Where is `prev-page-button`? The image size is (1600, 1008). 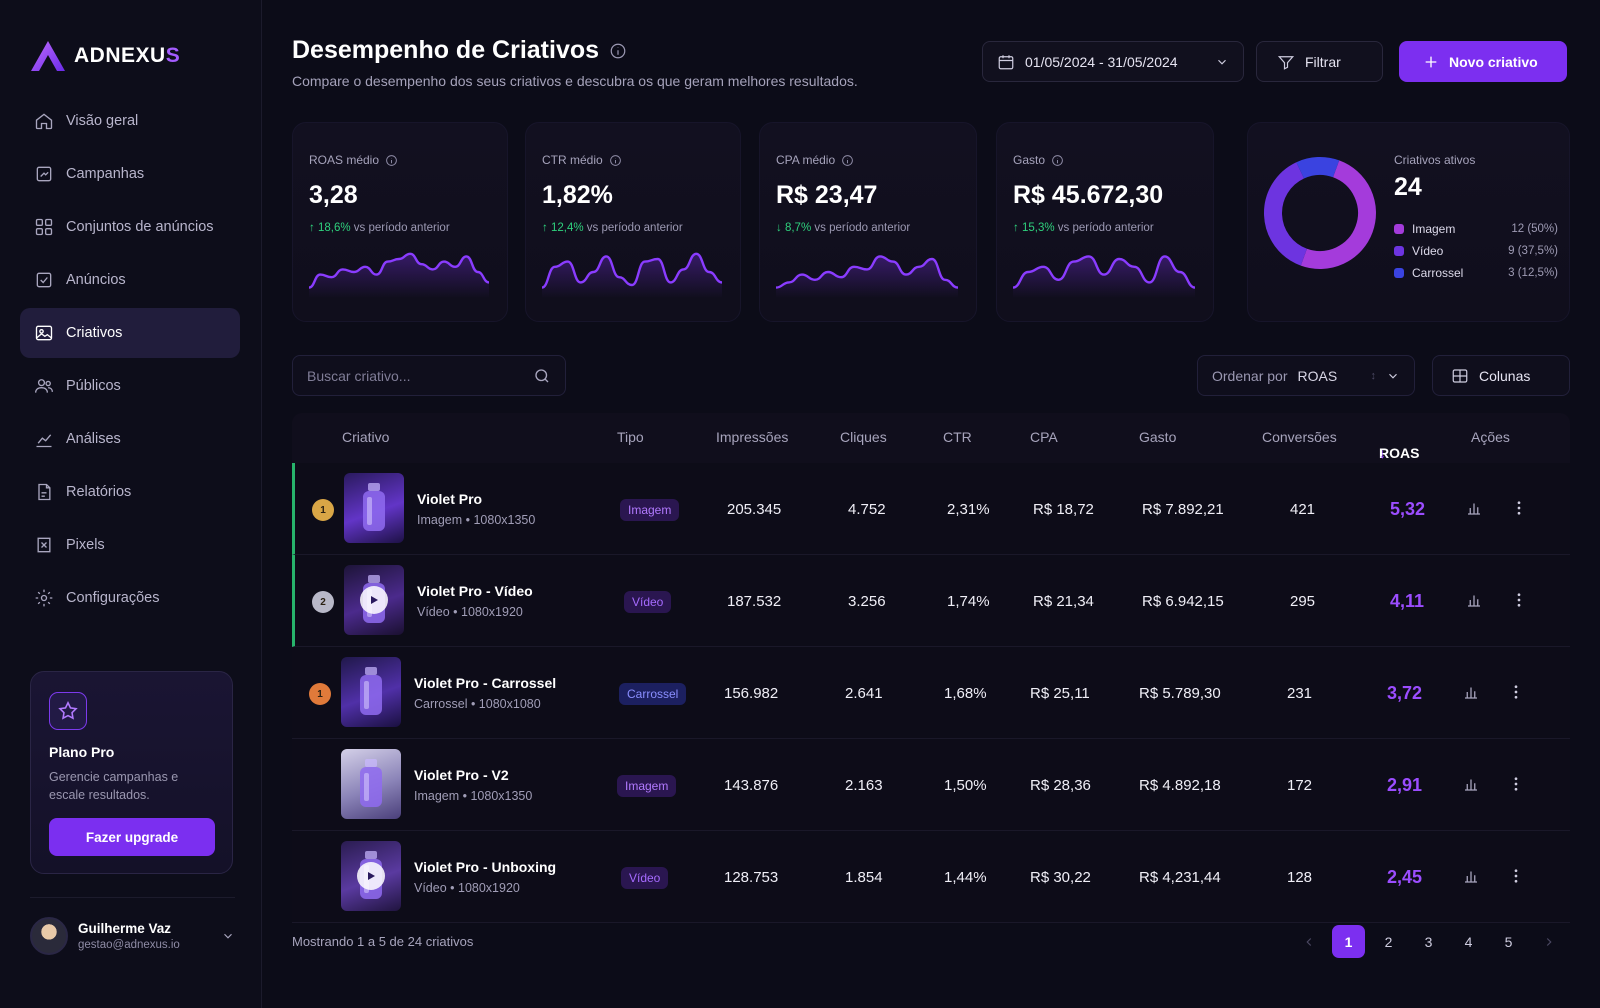
prev-page-button is located at coordinates (1308, 941).